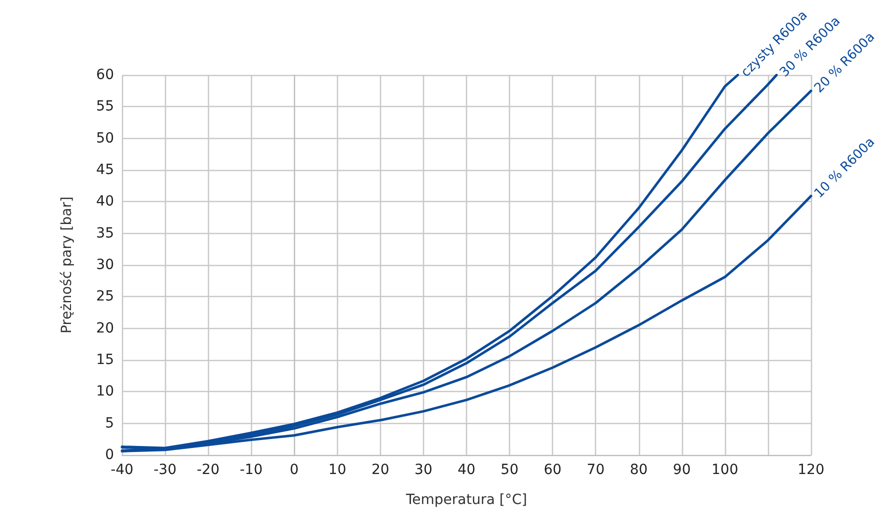 The height and width of the screenshot is (532, 891). I want to click on x-tick-label: 80, so click(639, 470).